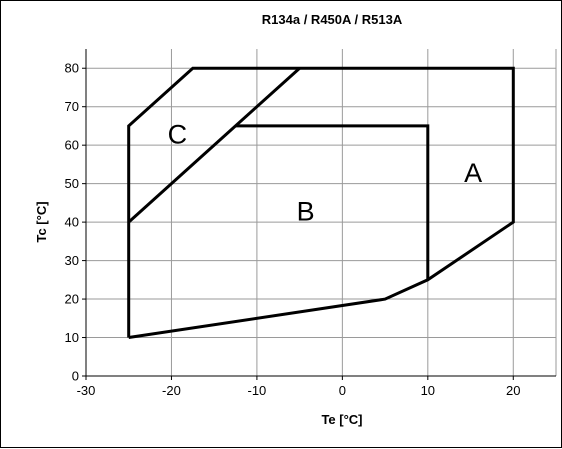 This screenshot has width=562, height=449. Describe the element at coordinates (341, 419) in the screenshot. I see `x-axis-label: Te [°C]` at that location.